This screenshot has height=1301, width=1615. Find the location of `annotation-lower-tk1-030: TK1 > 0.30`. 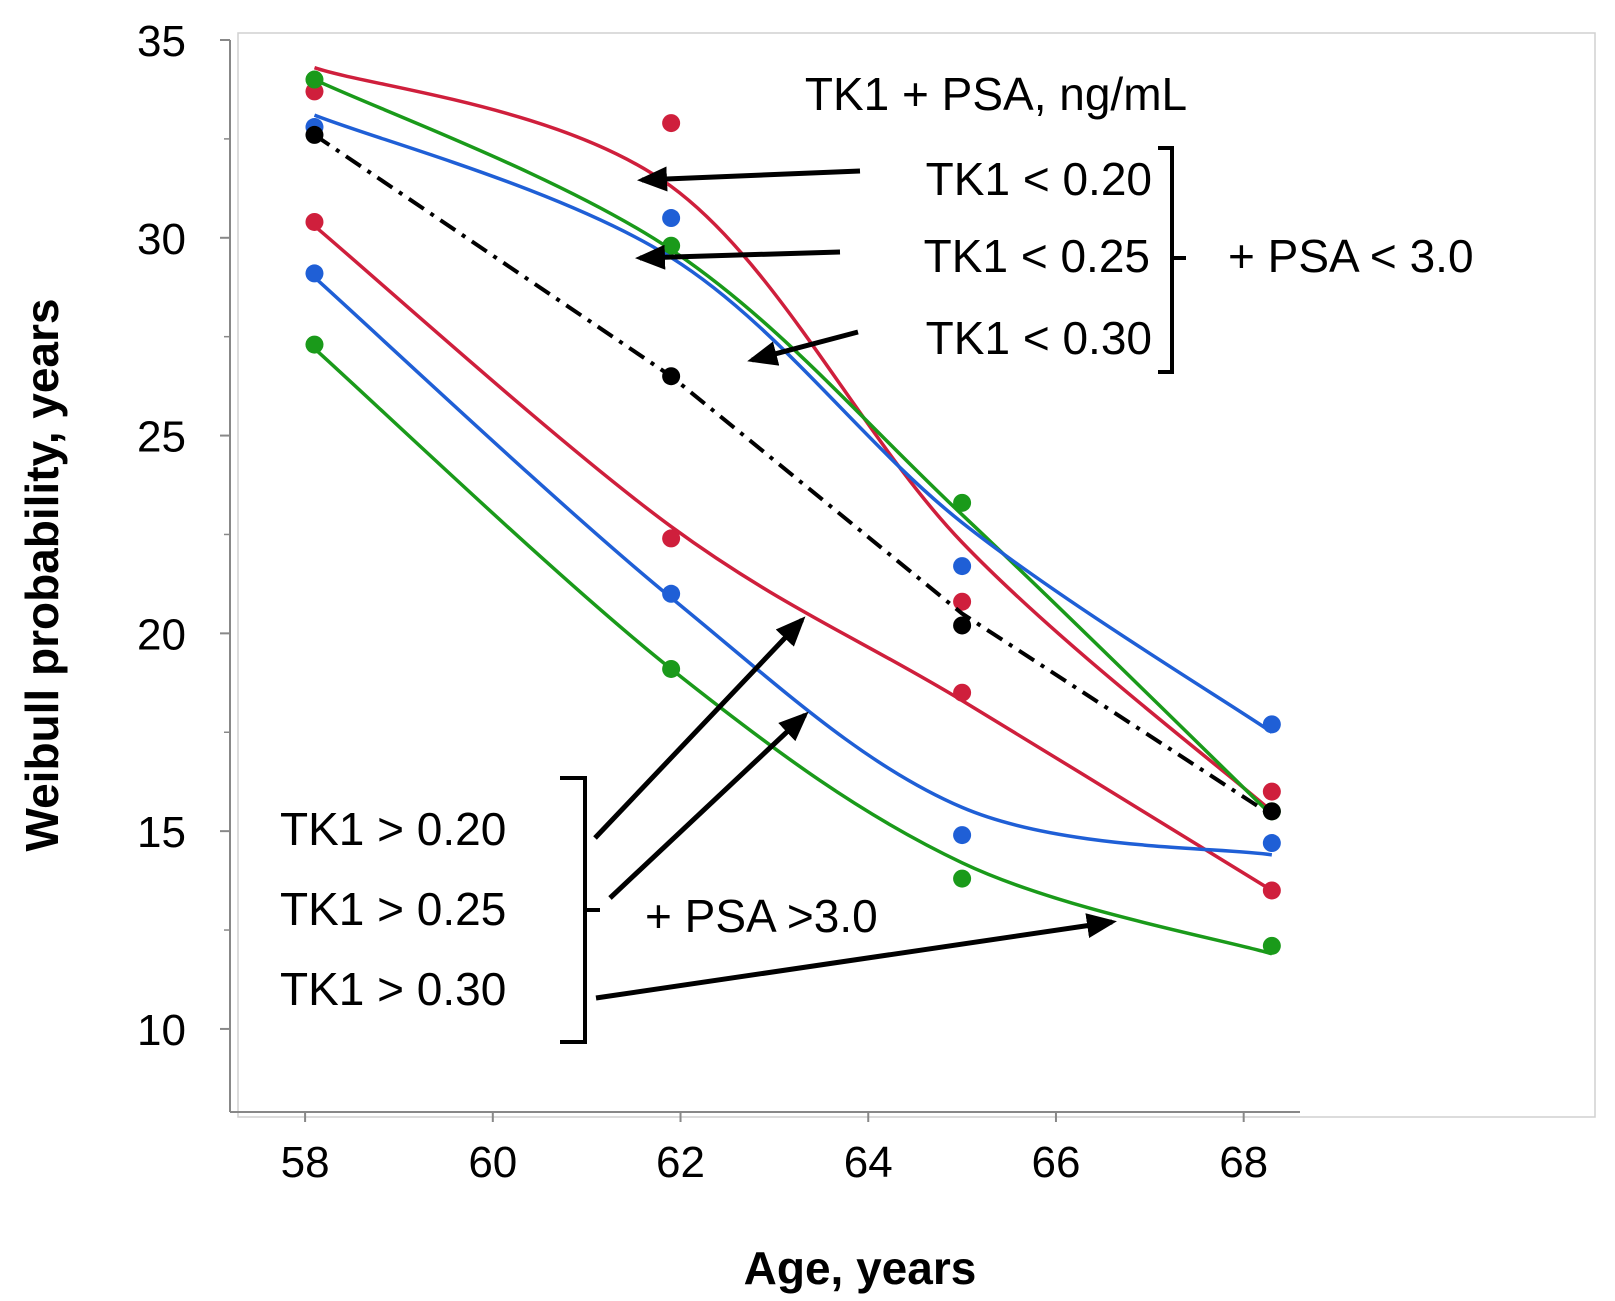

annotation-lower-tk1-030: TK1 > 0.30 is located at coordinates (393, 989).